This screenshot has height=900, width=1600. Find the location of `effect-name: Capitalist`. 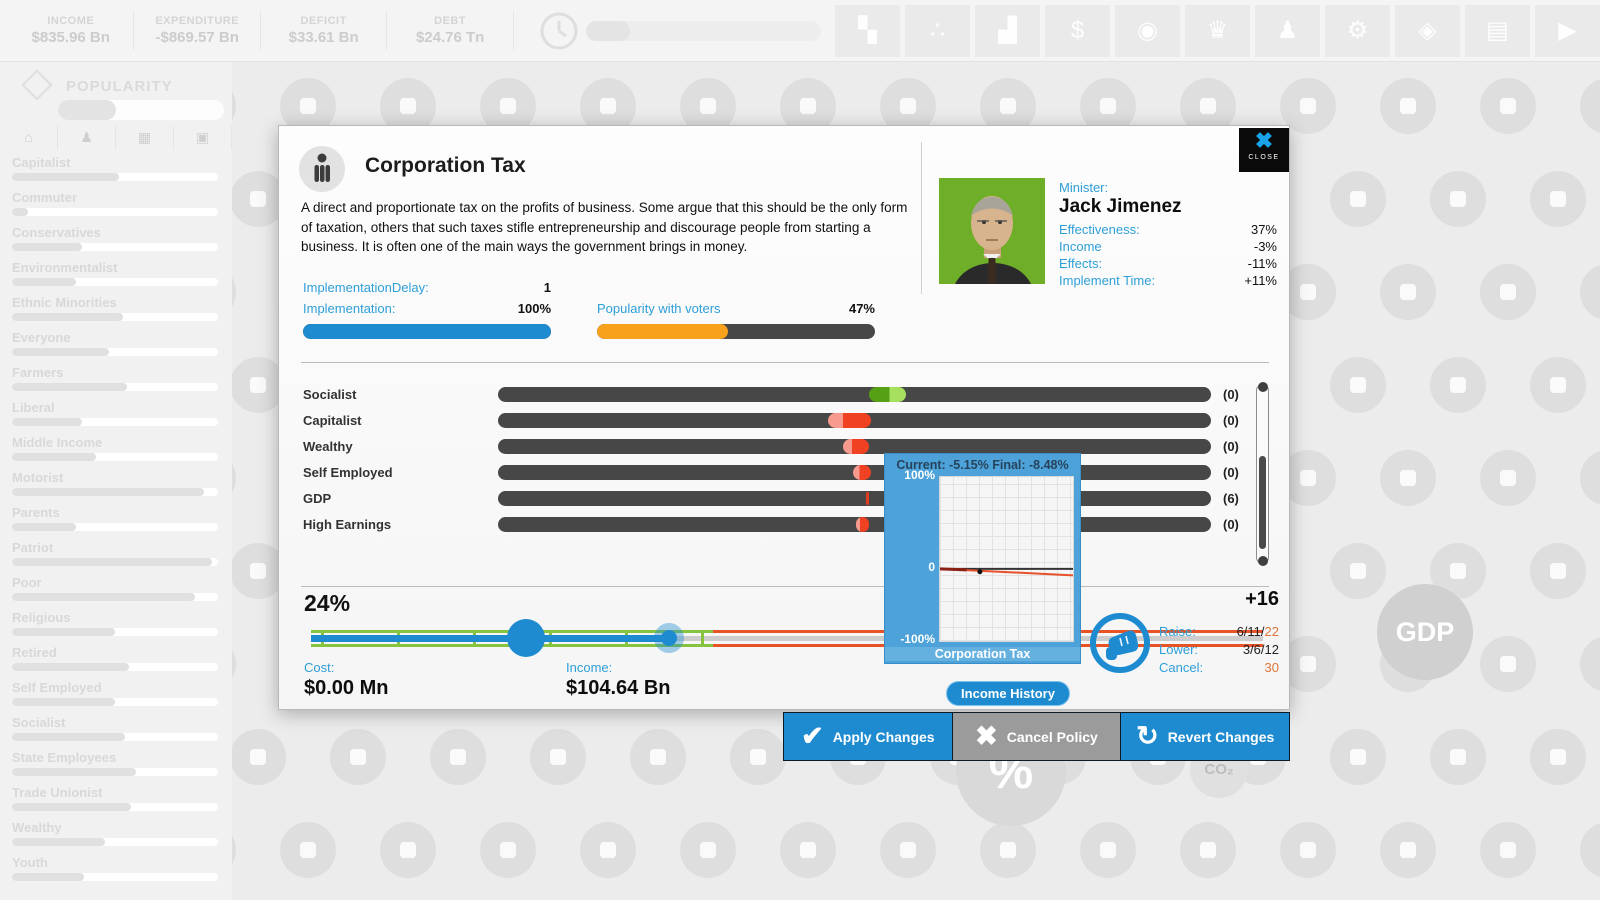

effect-name: Capitalist is located at coordinates (332, 420).